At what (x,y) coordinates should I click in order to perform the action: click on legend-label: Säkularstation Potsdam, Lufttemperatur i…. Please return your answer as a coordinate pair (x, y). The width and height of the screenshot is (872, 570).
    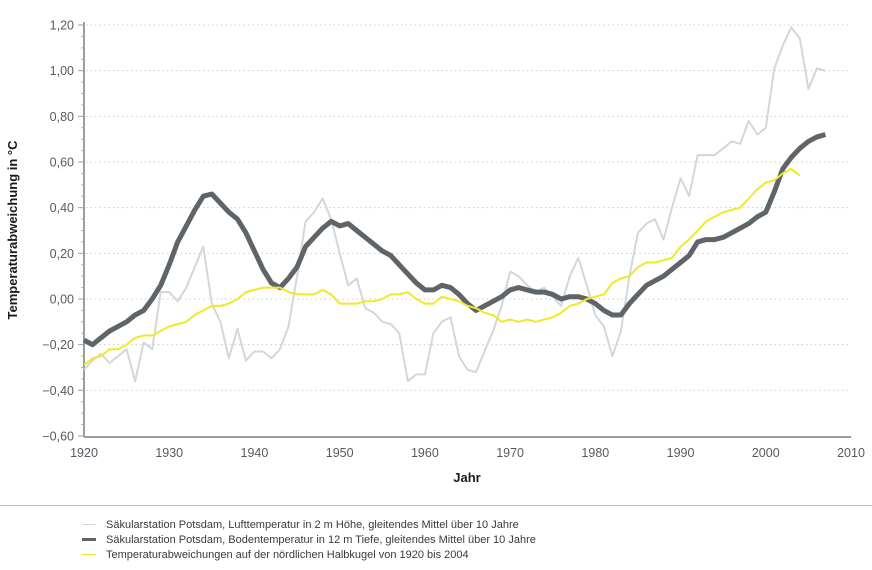
    Looking at the image, I should click on (312, 524).